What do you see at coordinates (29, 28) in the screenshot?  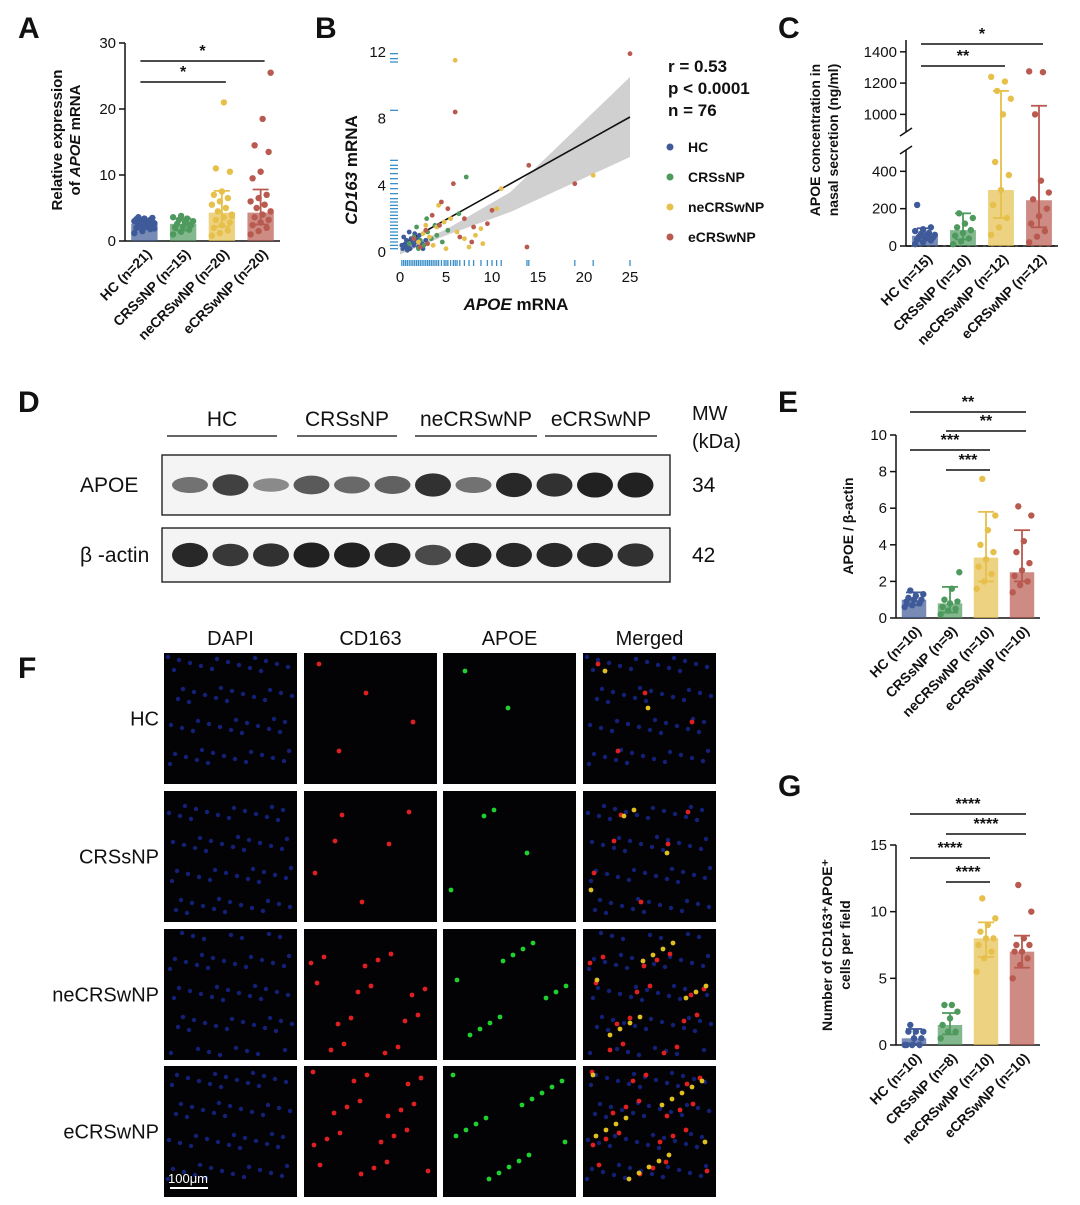 I see `panel-label-a: A` at bounding box center [29, 28].